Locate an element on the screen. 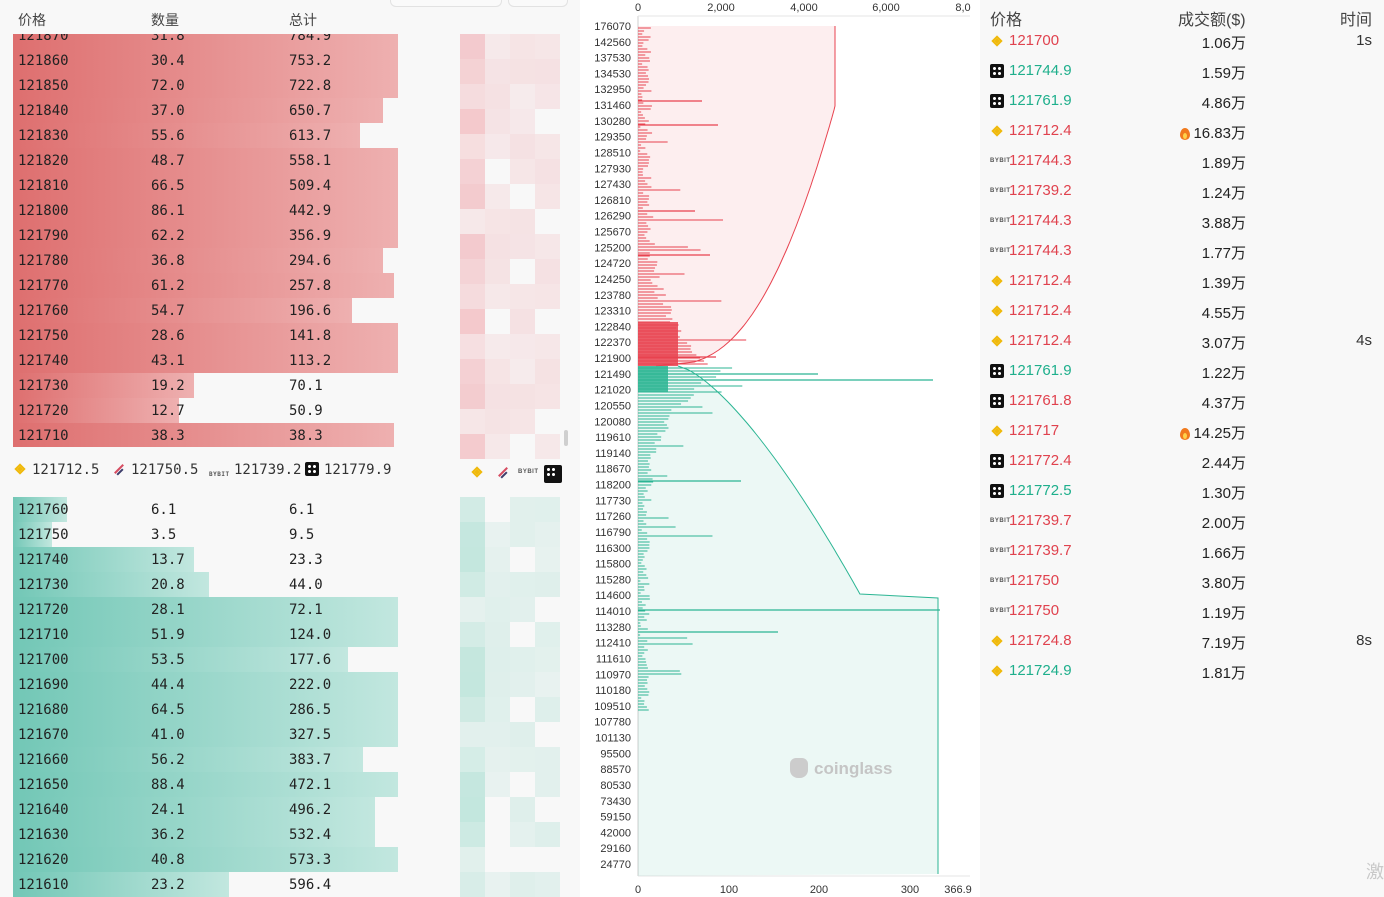  order-book-row: 121640 24.1 496.2 is located at coordinates (205, 809).